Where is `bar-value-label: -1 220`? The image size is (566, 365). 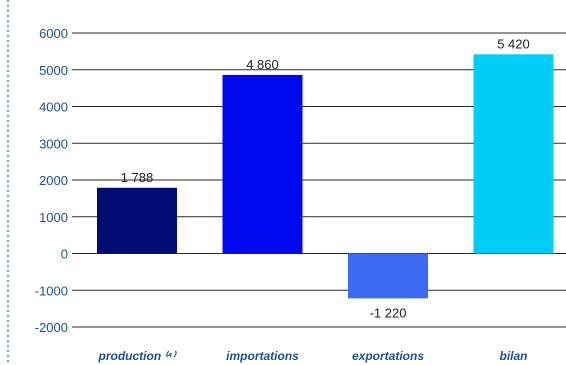 bar-value-label: -1 220 is located at coordinates (388, 312).